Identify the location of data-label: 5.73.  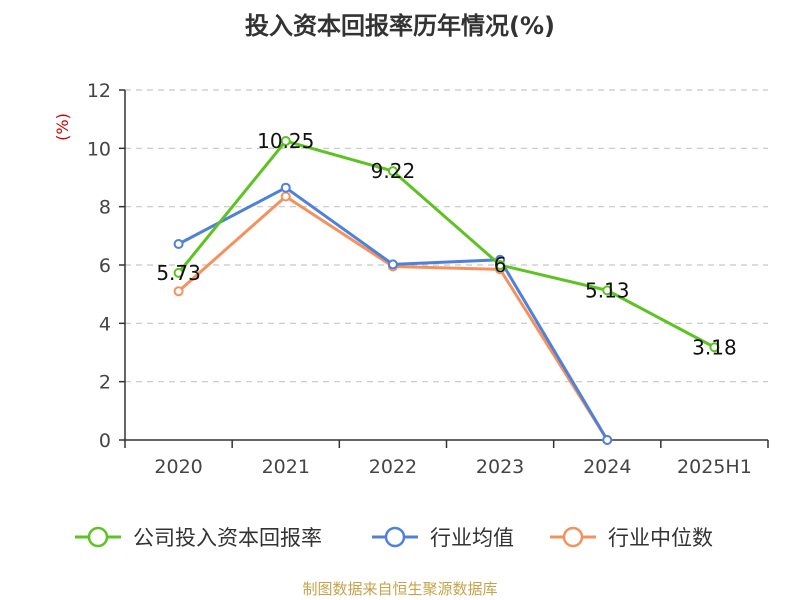
(178, 273).